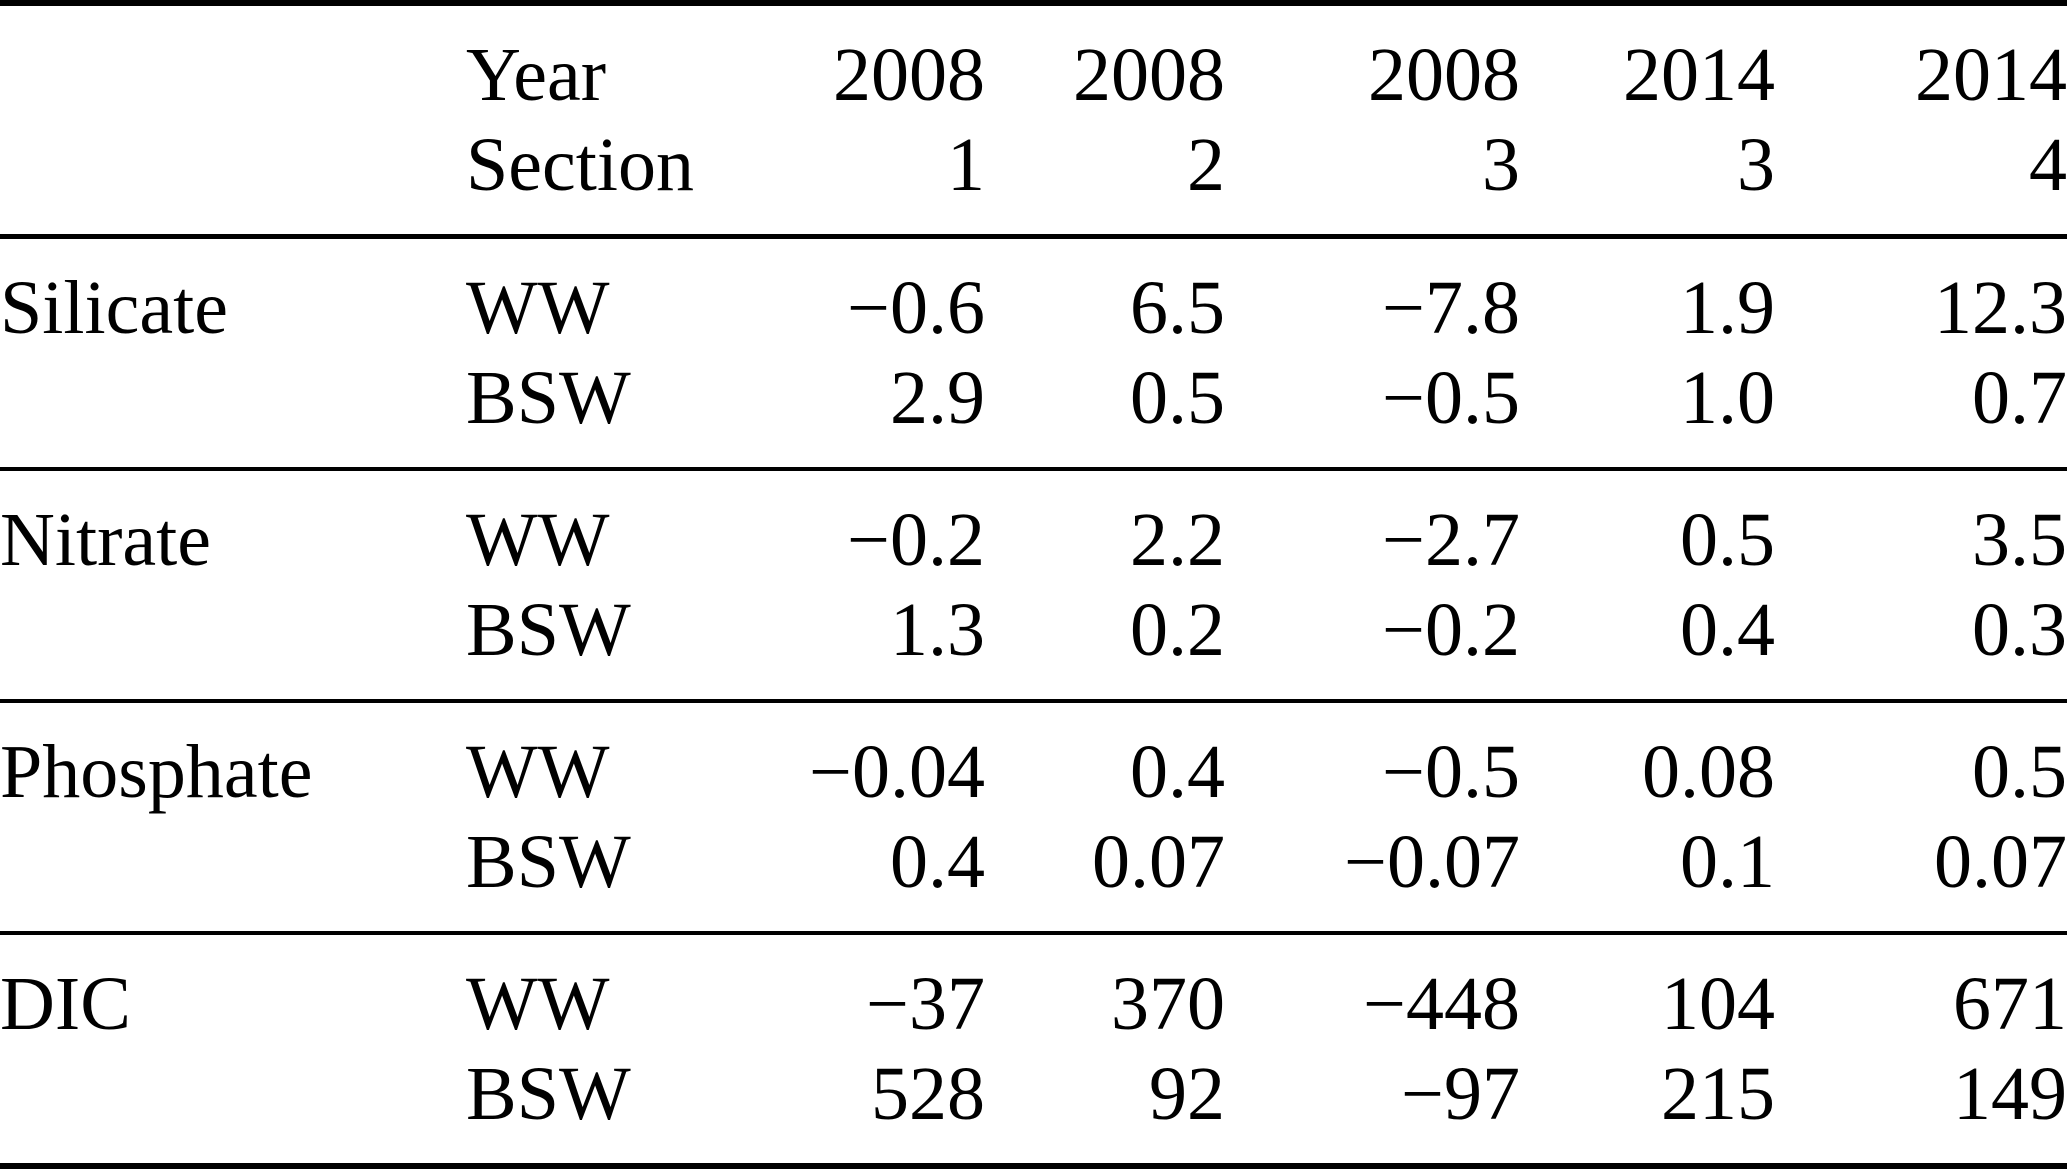 The width and height of the screenshot is (2067, 1175). I want to click on section-value-cell: 1, so click(966, 165).